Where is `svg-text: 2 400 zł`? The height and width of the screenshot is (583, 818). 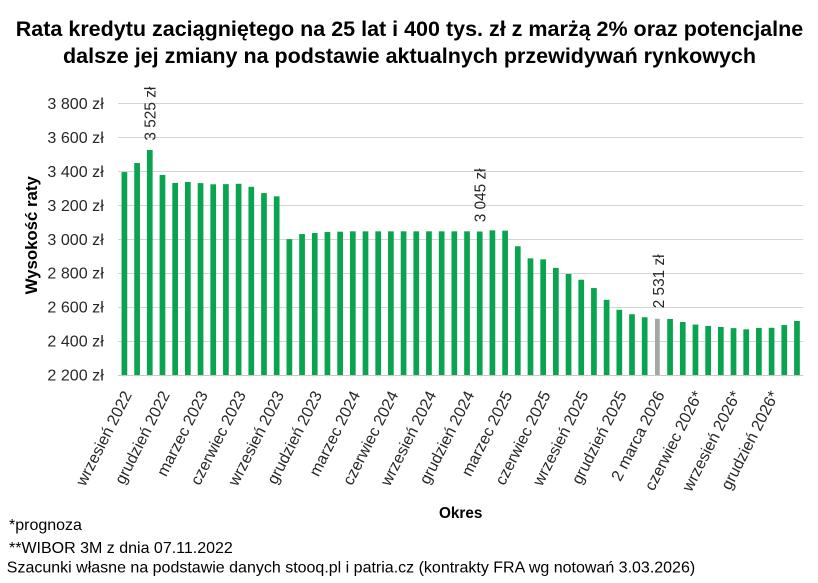
svg-text: 2 400 zł is located at coordinates (75, 342).